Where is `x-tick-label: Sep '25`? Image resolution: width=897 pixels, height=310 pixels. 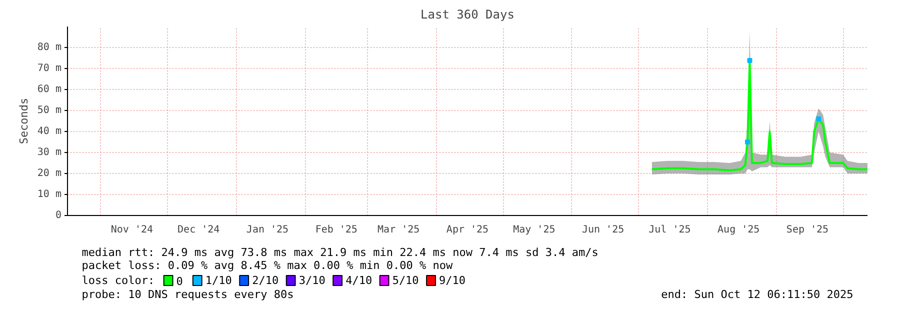
x-tick-label: Sep '25 is located at coordinates (807, 230).